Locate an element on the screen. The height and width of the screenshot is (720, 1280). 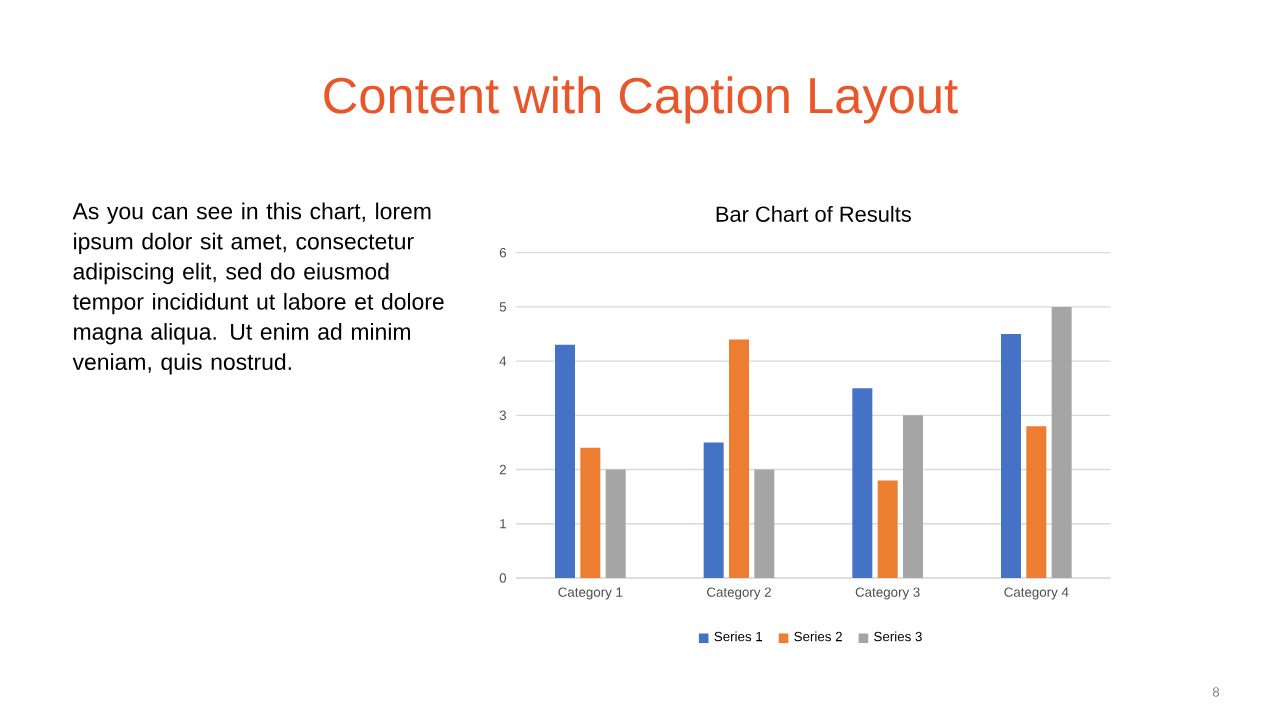
text: As you can see in this chart, lorem ipsum dolor sit amet, consectetur adipiscing elit, sed do eiusmod tempor incididunt ut labore et dolore magna aliqua. Ut enim ad minim veniam, quis nostrud. is located at coordinates (258, 288).